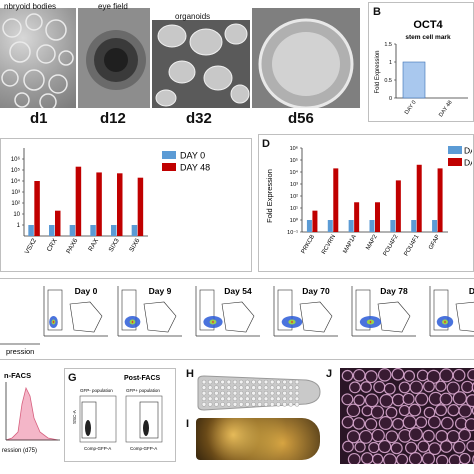 This screenshot has width=474, height=474. What do you see at coordinates (259, 393) in the screenshot?
I see `culture-plate-photo` at bounding box center [259, 393].